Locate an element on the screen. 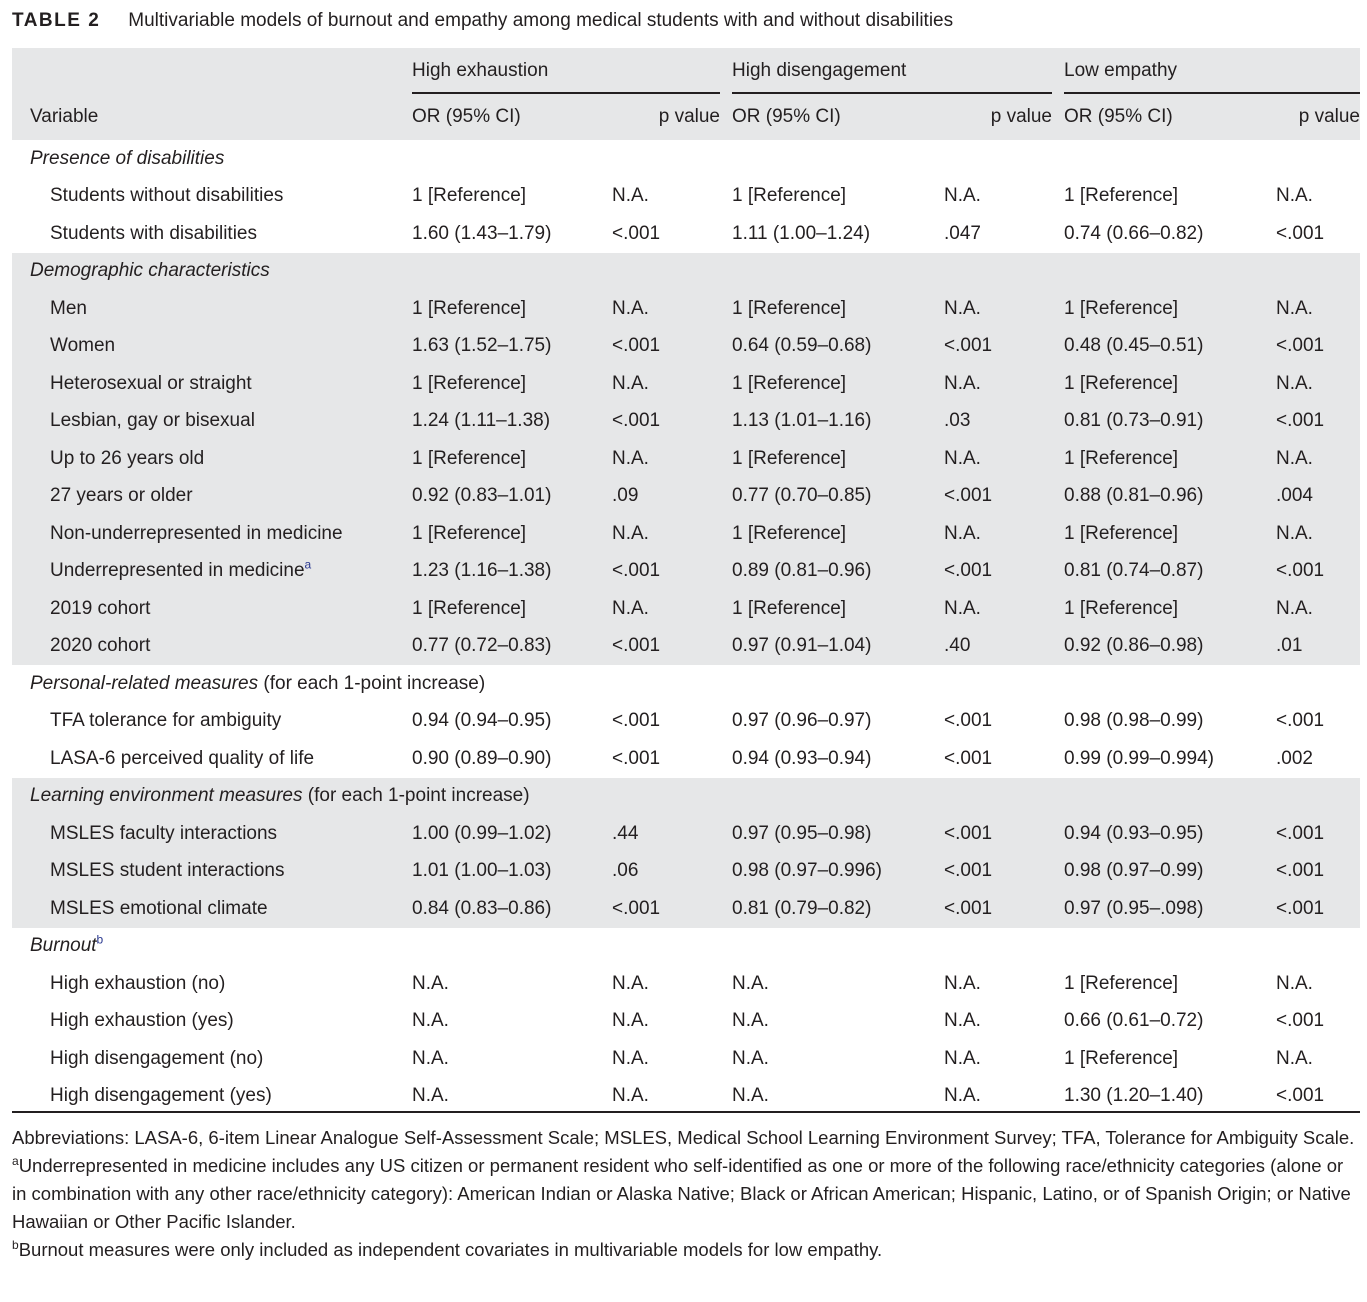 Image resolution: width=1367 pixels, height=1302 pixels. variable-cell: Students with disabilities is located at coordinates (153, 233).